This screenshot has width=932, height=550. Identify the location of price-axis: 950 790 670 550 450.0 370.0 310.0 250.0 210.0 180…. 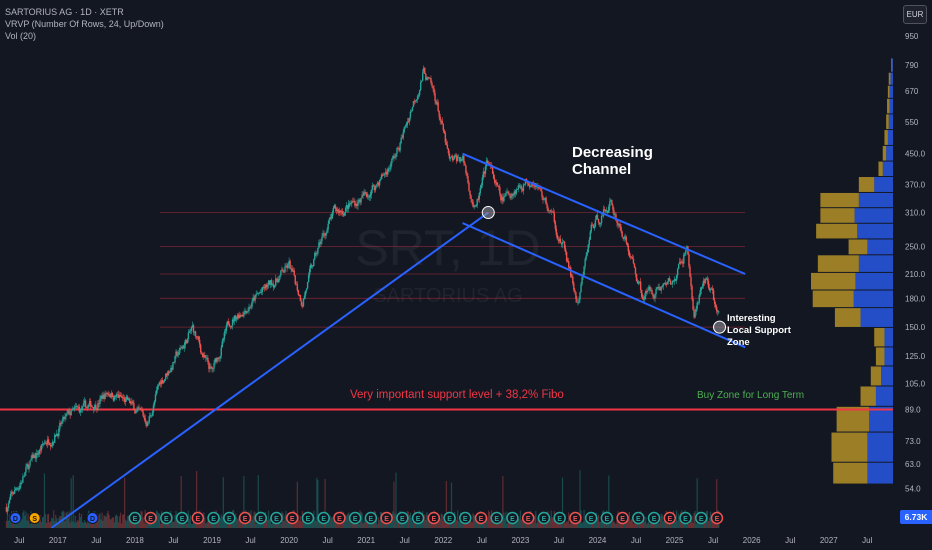
(912, 275).